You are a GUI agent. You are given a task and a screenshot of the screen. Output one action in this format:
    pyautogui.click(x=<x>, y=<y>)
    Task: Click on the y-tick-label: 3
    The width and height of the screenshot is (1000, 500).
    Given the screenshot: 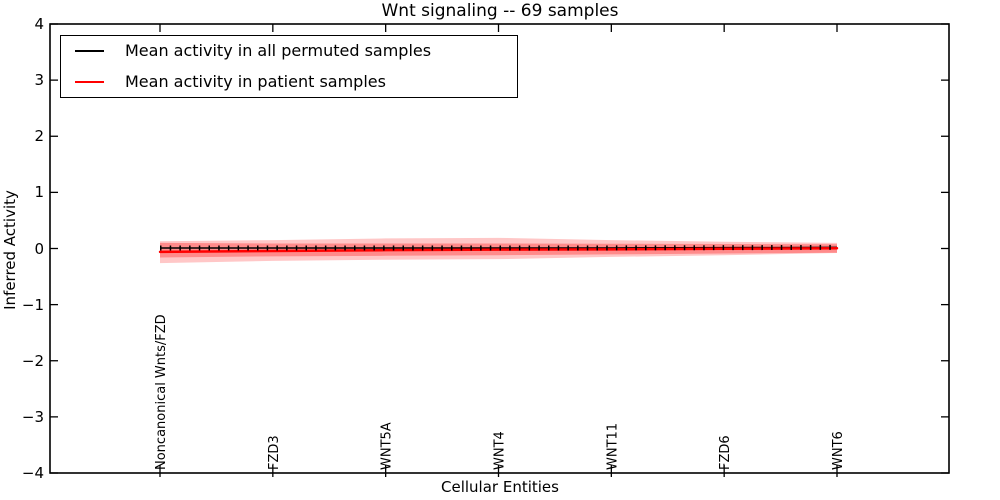 What is the action you would take?
    pyautogui.click(x=39, y=80)
    